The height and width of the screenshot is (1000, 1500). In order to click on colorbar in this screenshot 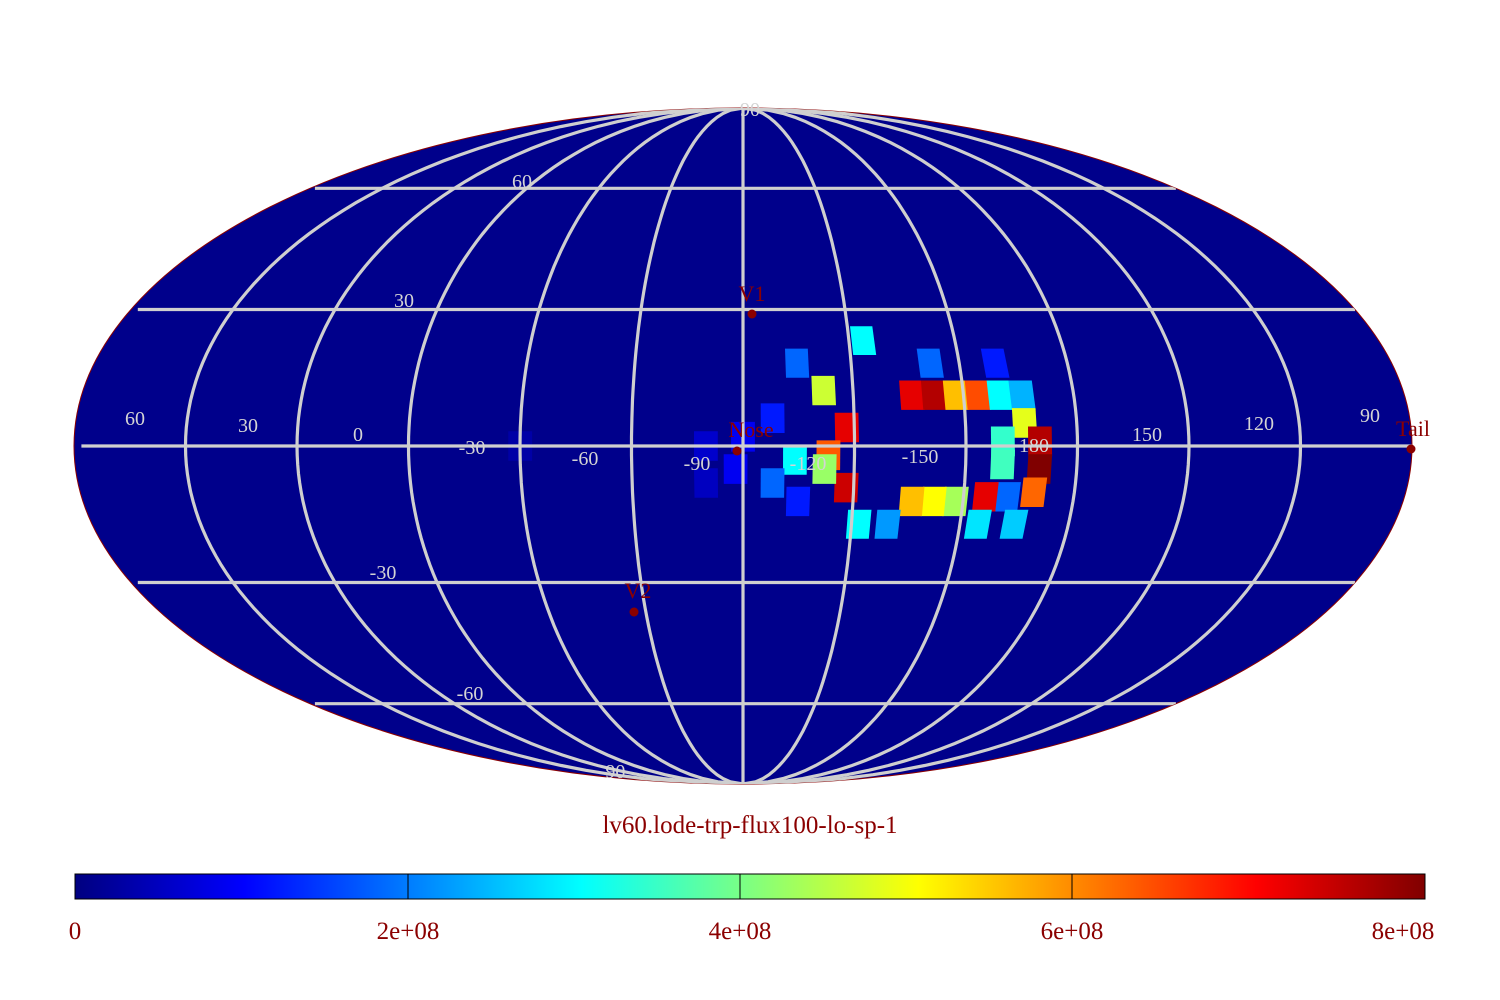, I will do `click(750, 886)`.